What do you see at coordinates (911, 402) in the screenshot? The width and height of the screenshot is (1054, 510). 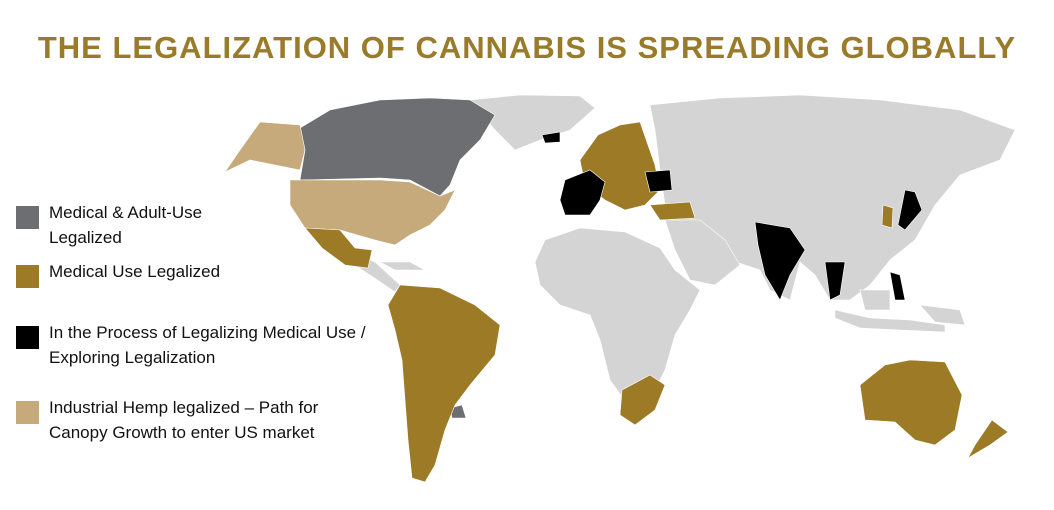 I see `australia` at bounding box center [911, 402].